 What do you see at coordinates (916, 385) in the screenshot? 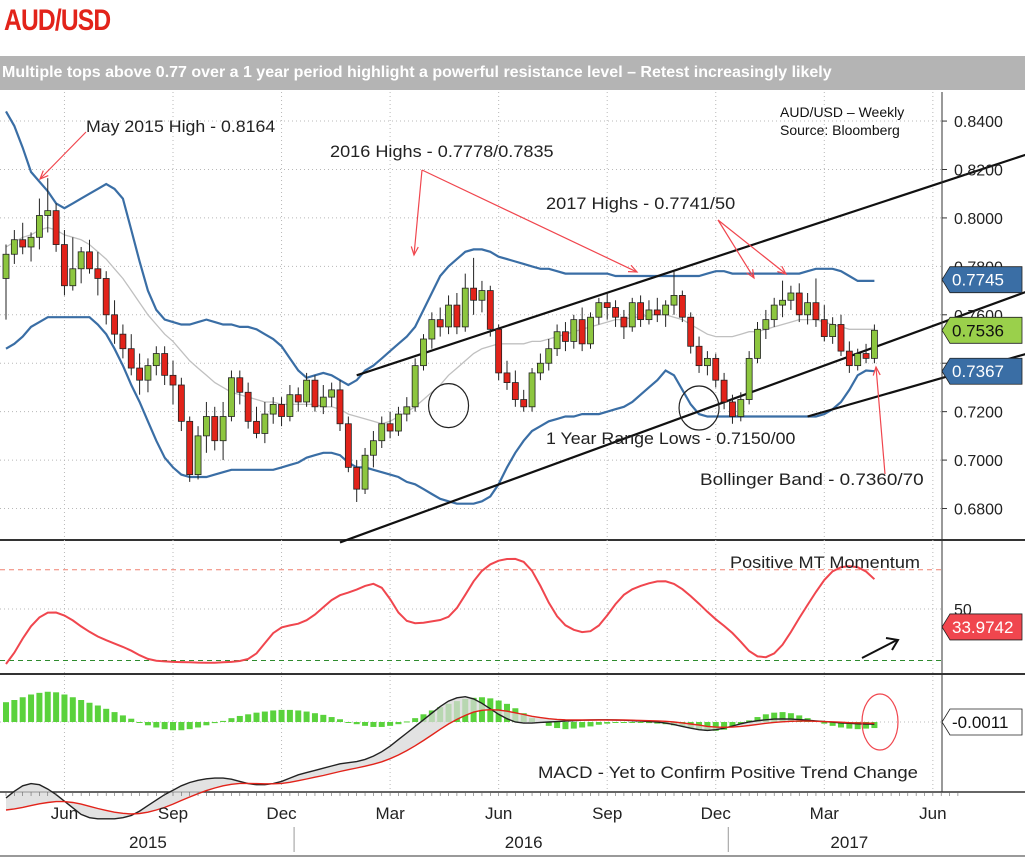
I see `trend-channel-line` at bounding box center [916, 385].